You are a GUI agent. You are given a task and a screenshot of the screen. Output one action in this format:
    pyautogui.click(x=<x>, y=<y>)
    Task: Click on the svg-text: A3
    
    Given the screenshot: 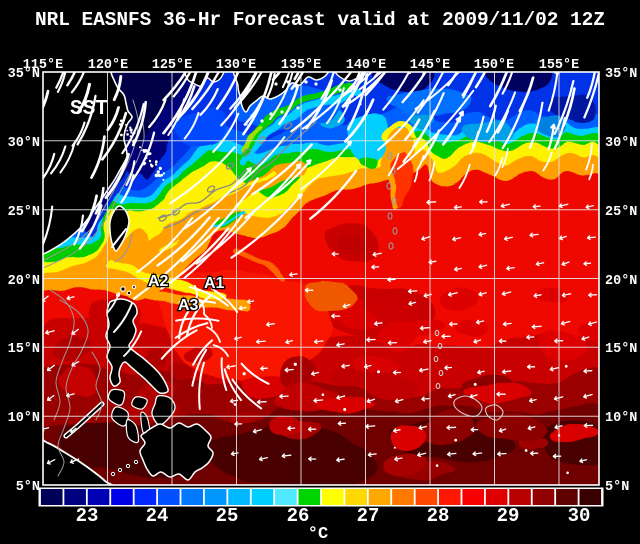 What is the action you would take?
    pyautogui.click(x=188, y=305)
    